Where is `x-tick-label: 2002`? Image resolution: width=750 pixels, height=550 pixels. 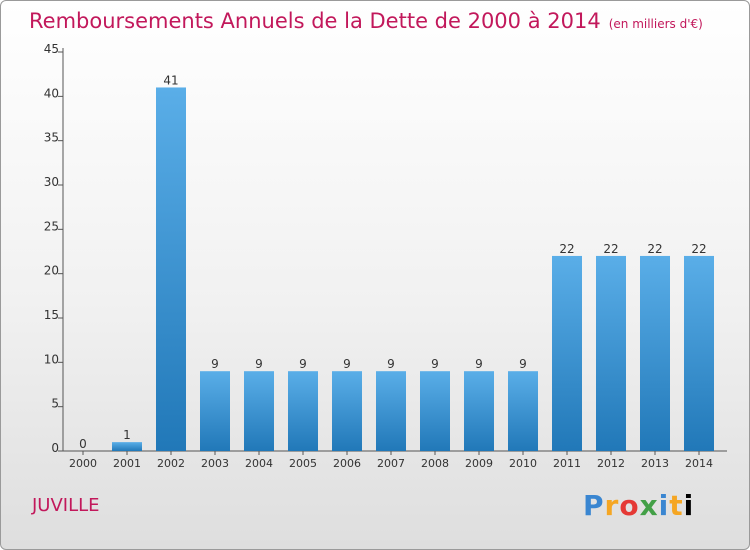
x-tick-label: 2002 is located at coordinates (171, 463).